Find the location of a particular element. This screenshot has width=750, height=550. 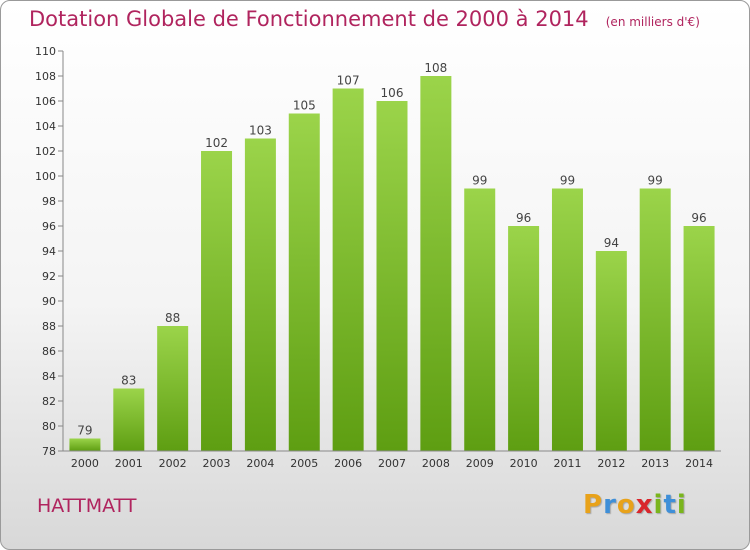

y-tick-label-90: 90 is located at coordinates (49, 301).